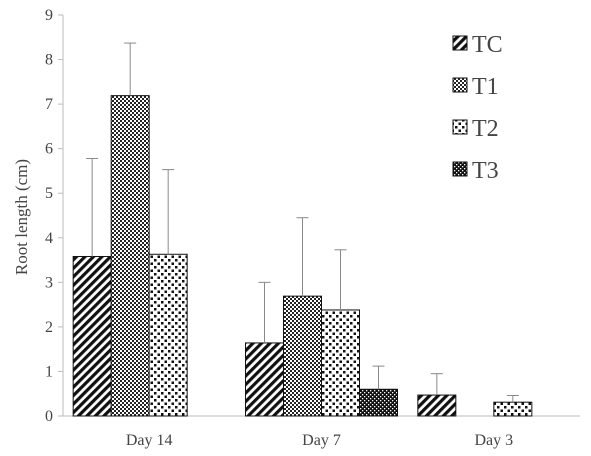 The height and width of the screenshot is (456, 591). I want to click on y-axis-title: Root length (cm), so click(21, 217).